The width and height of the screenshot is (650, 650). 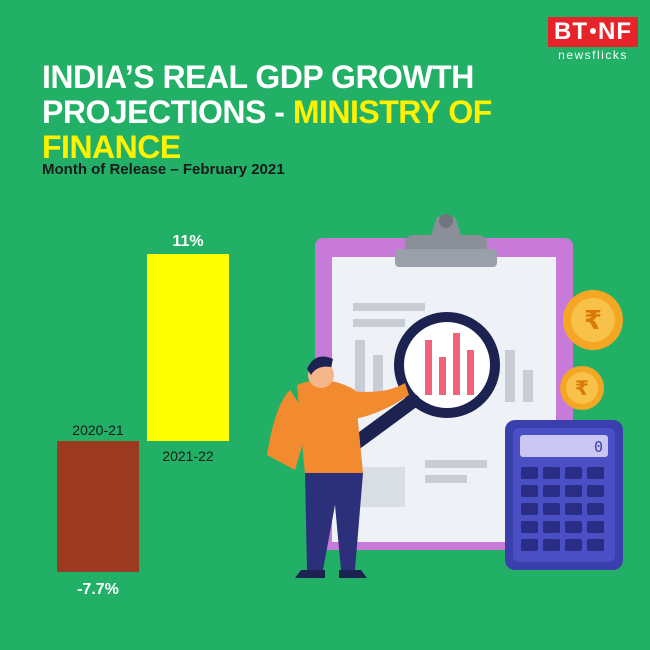 What do you see at coordinates (98, 589) in the screenshot?
I see `value-label-2020-21: -7.7%` at bounding box center [98, 589].